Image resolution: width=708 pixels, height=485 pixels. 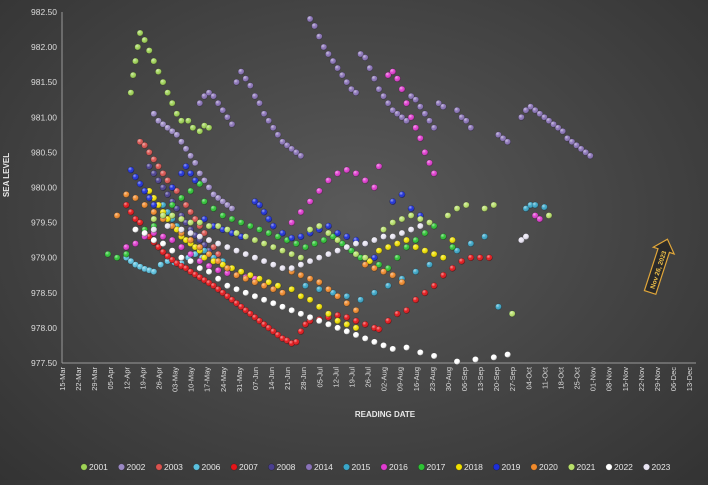 What do you see at coordinates (586, 467) in the screenshot?
I see `legend-label: 2021` at bounding box center [586, 467].